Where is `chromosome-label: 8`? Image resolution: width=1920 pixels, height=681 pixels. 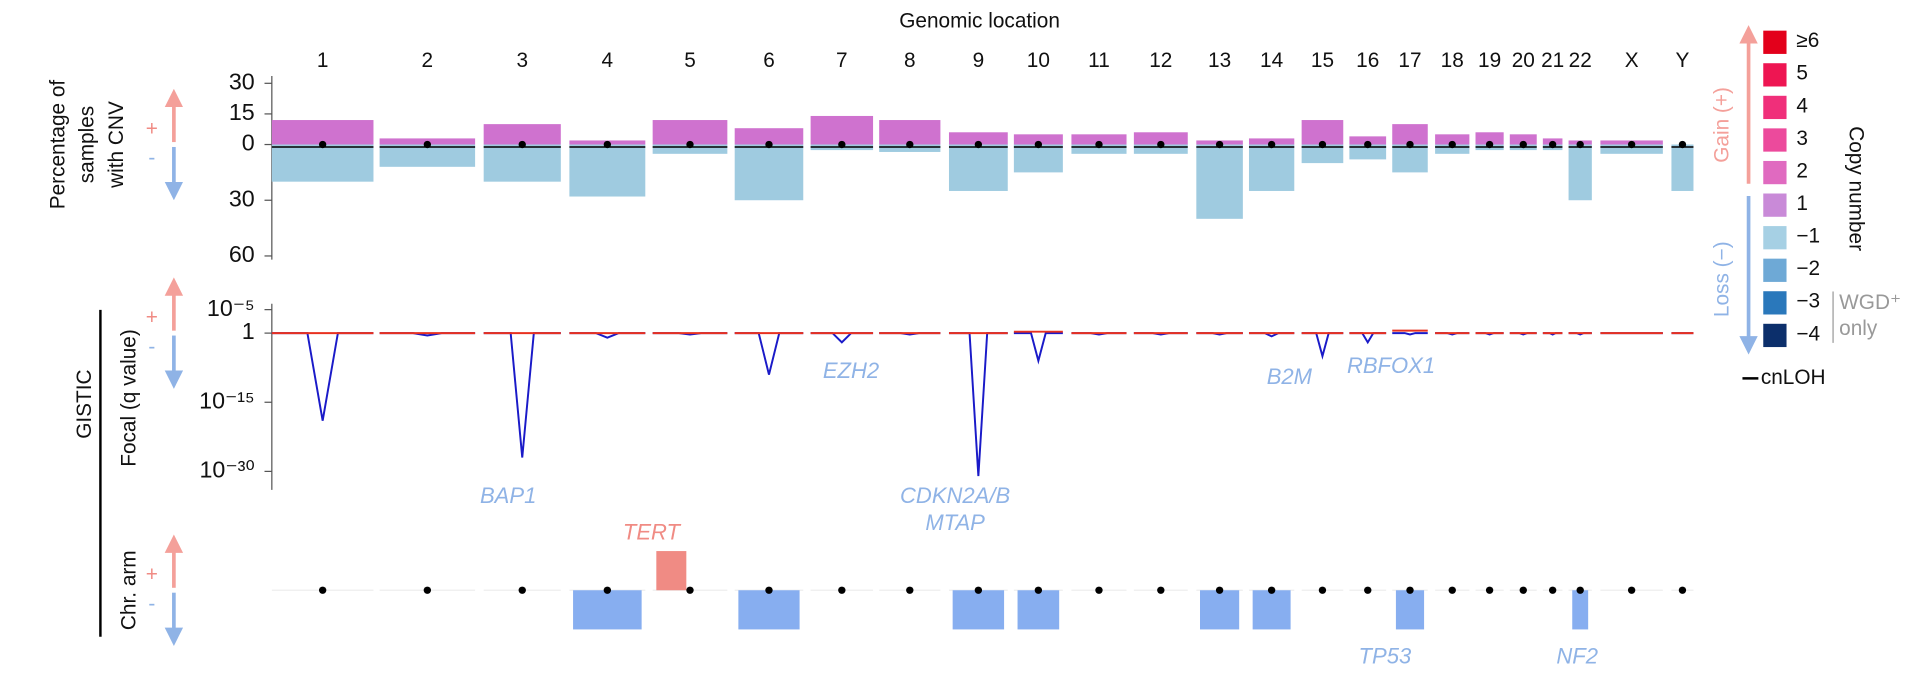 chromosome-label: 8 is located at coordinates (910, 60).